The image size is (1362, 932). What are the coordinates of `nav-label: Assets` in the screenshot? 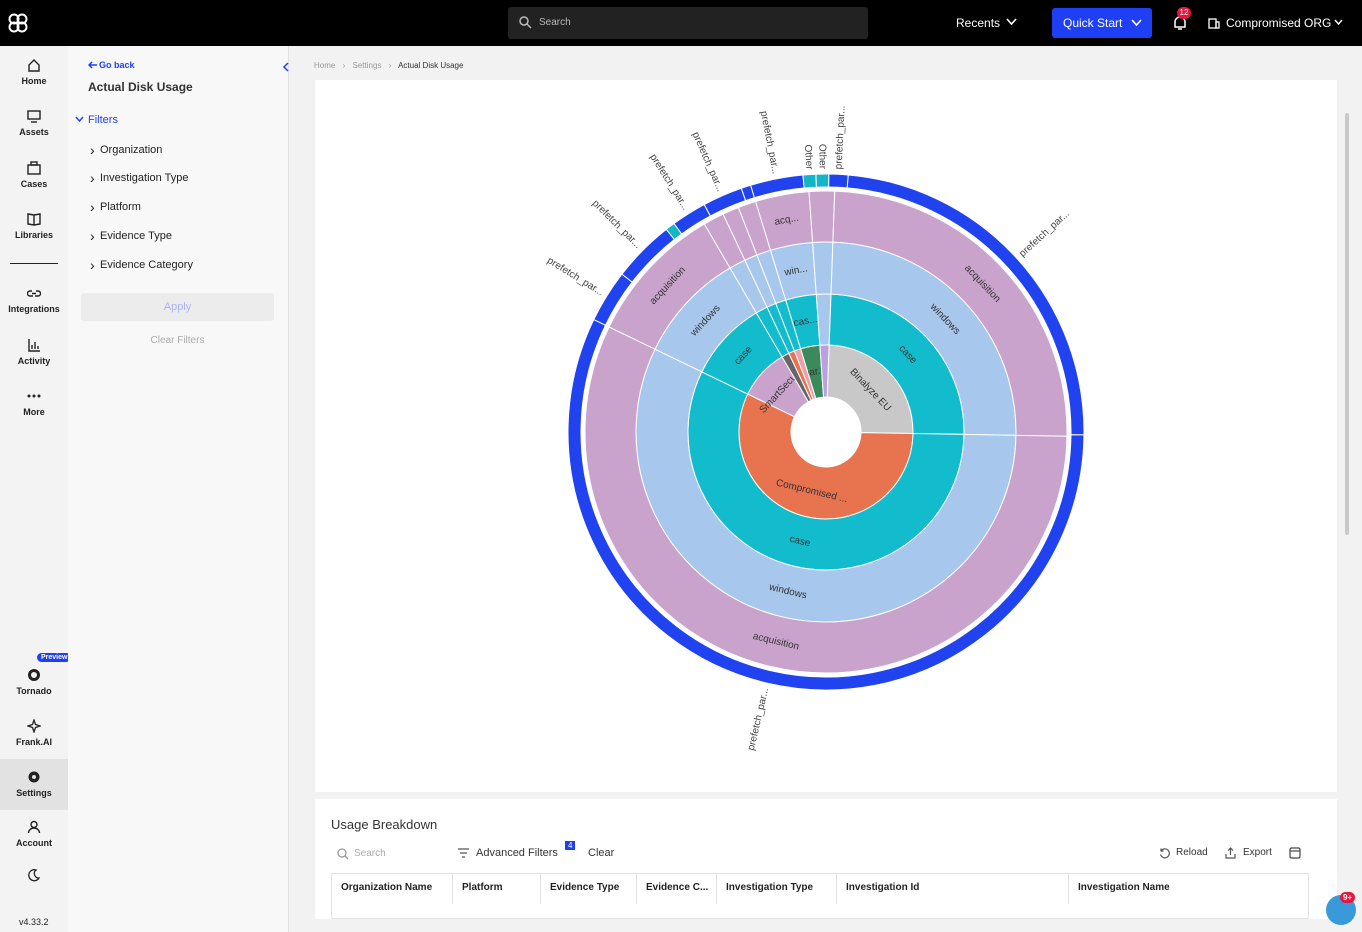 It's located at (34, 132).